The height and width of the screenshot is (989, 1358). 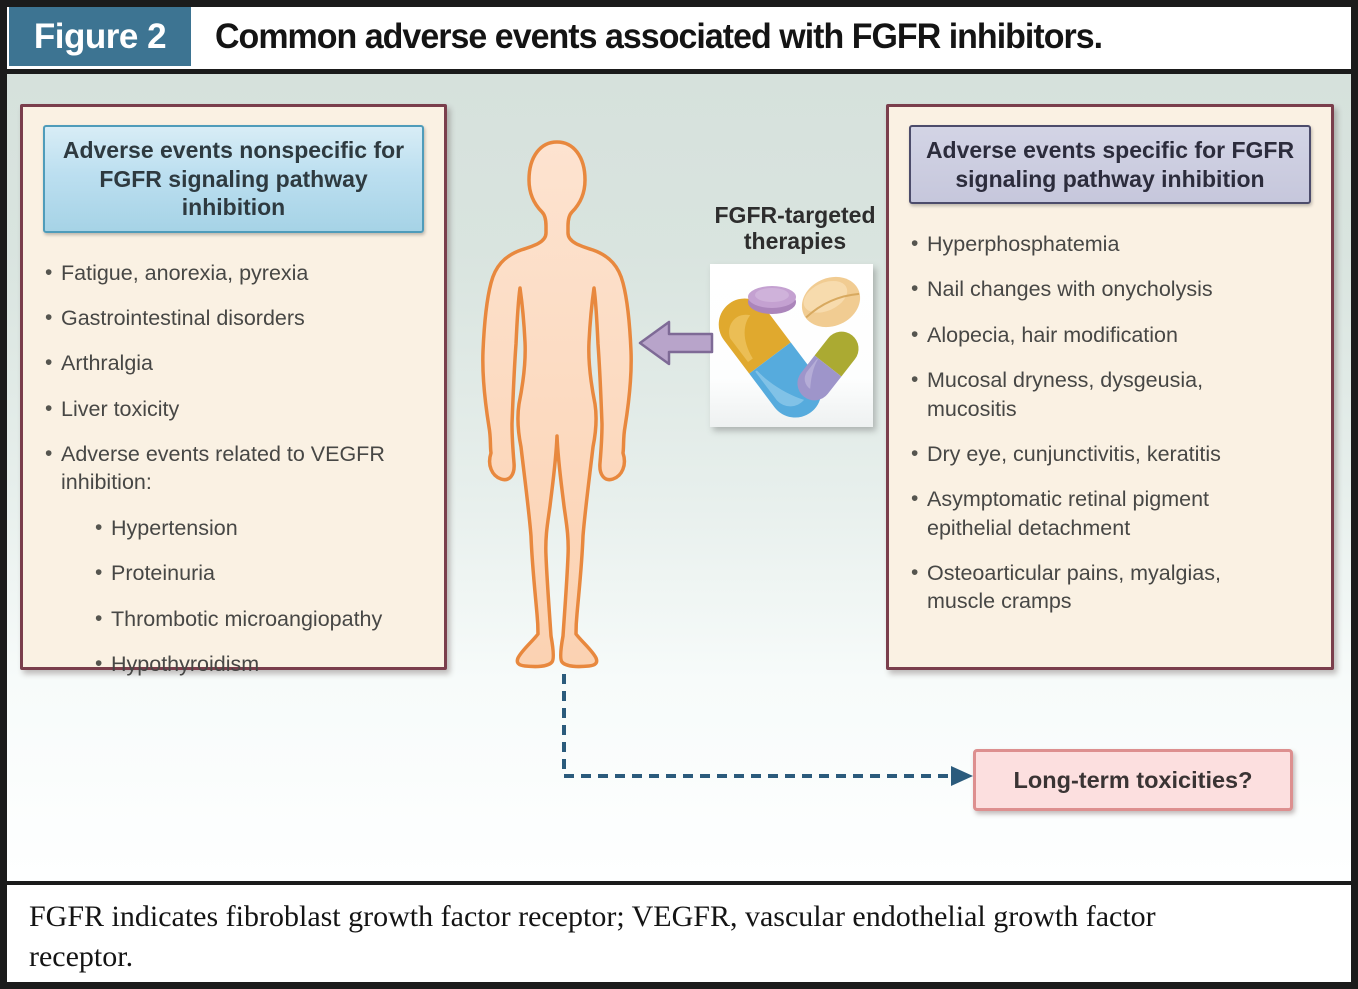 I want to click on list-item: • Proteinuria, so click(x=267, y=573).